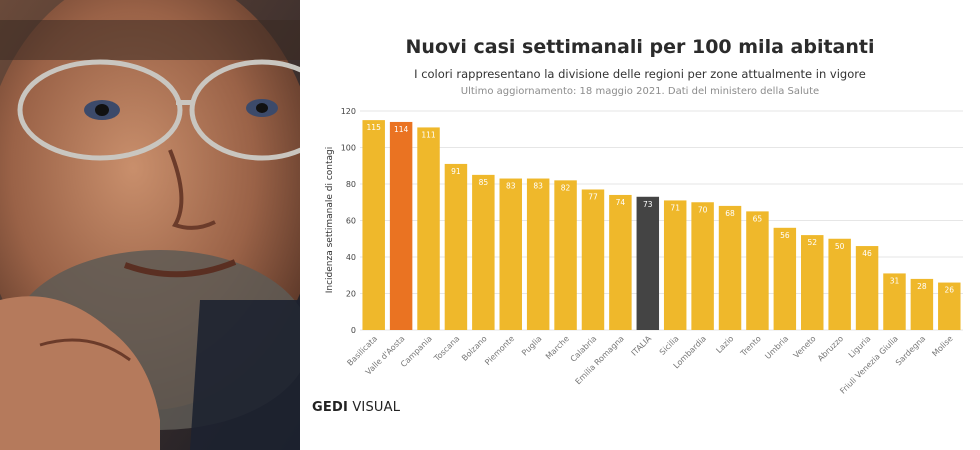 The height and width of the screenshot is (450, 980). Describe the element at coordinates (621, 202) in the screenshot. I see `bar-value-label: 74` at that location.